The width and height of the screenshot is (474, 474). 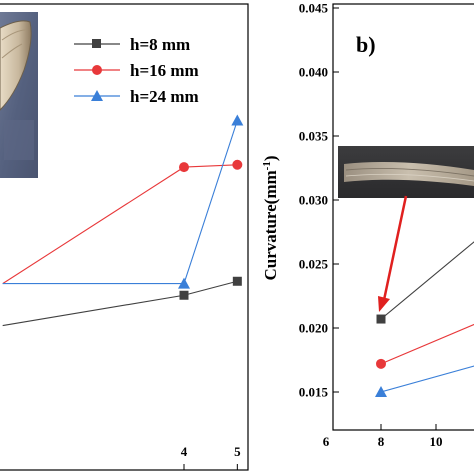 I want to click on panel-b-label: b), so click(x=366, y=44).